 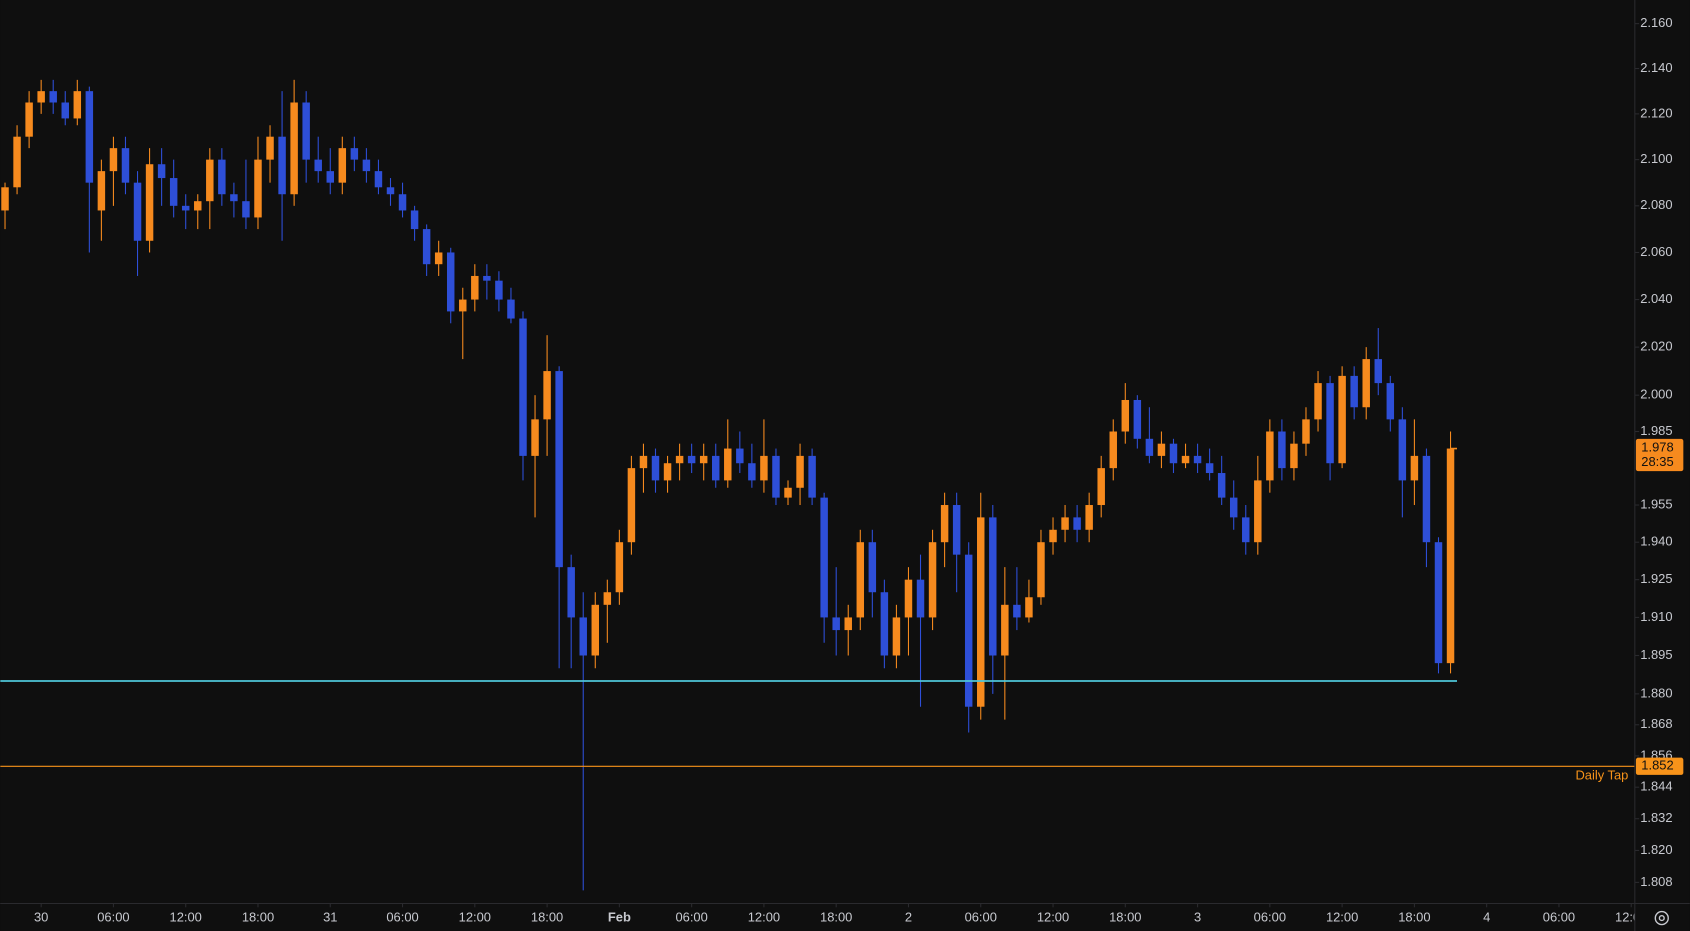 I want to click on y-tick-label: 2.140, so click(x=1656, y=67).